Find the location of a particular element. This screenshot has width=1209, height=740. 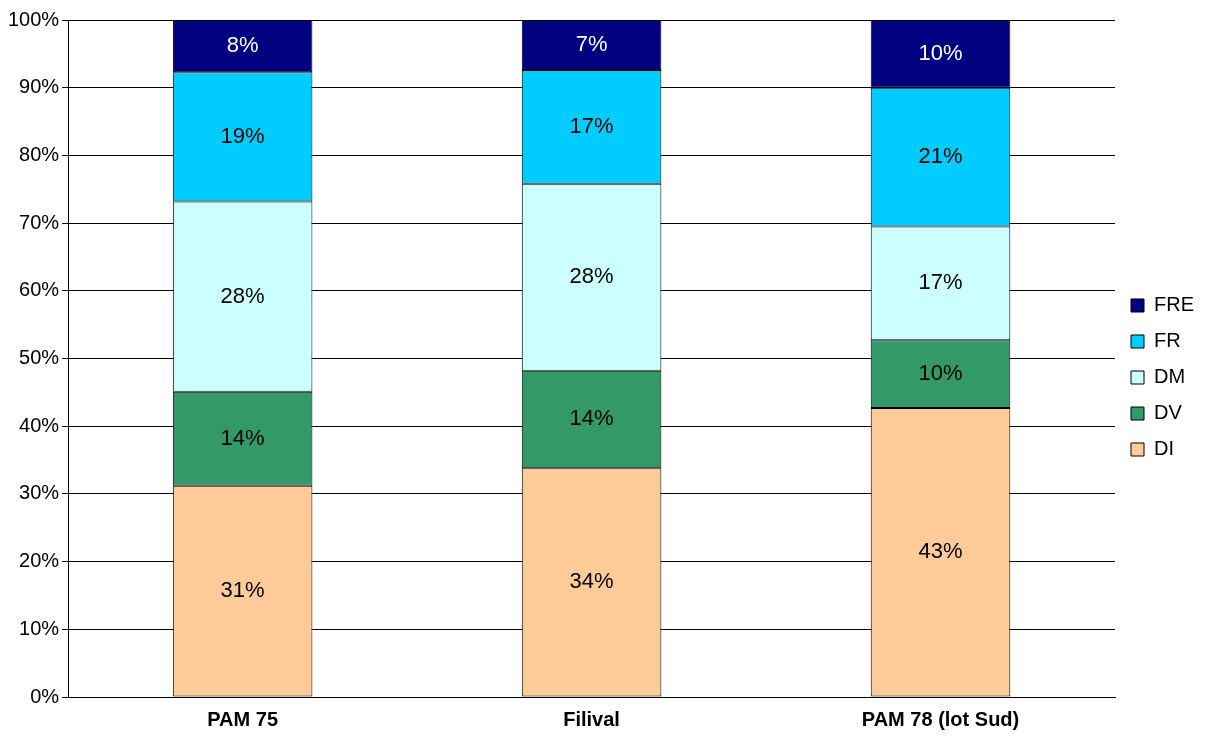

legend-label: DV is located at coordinates (1168, 412).